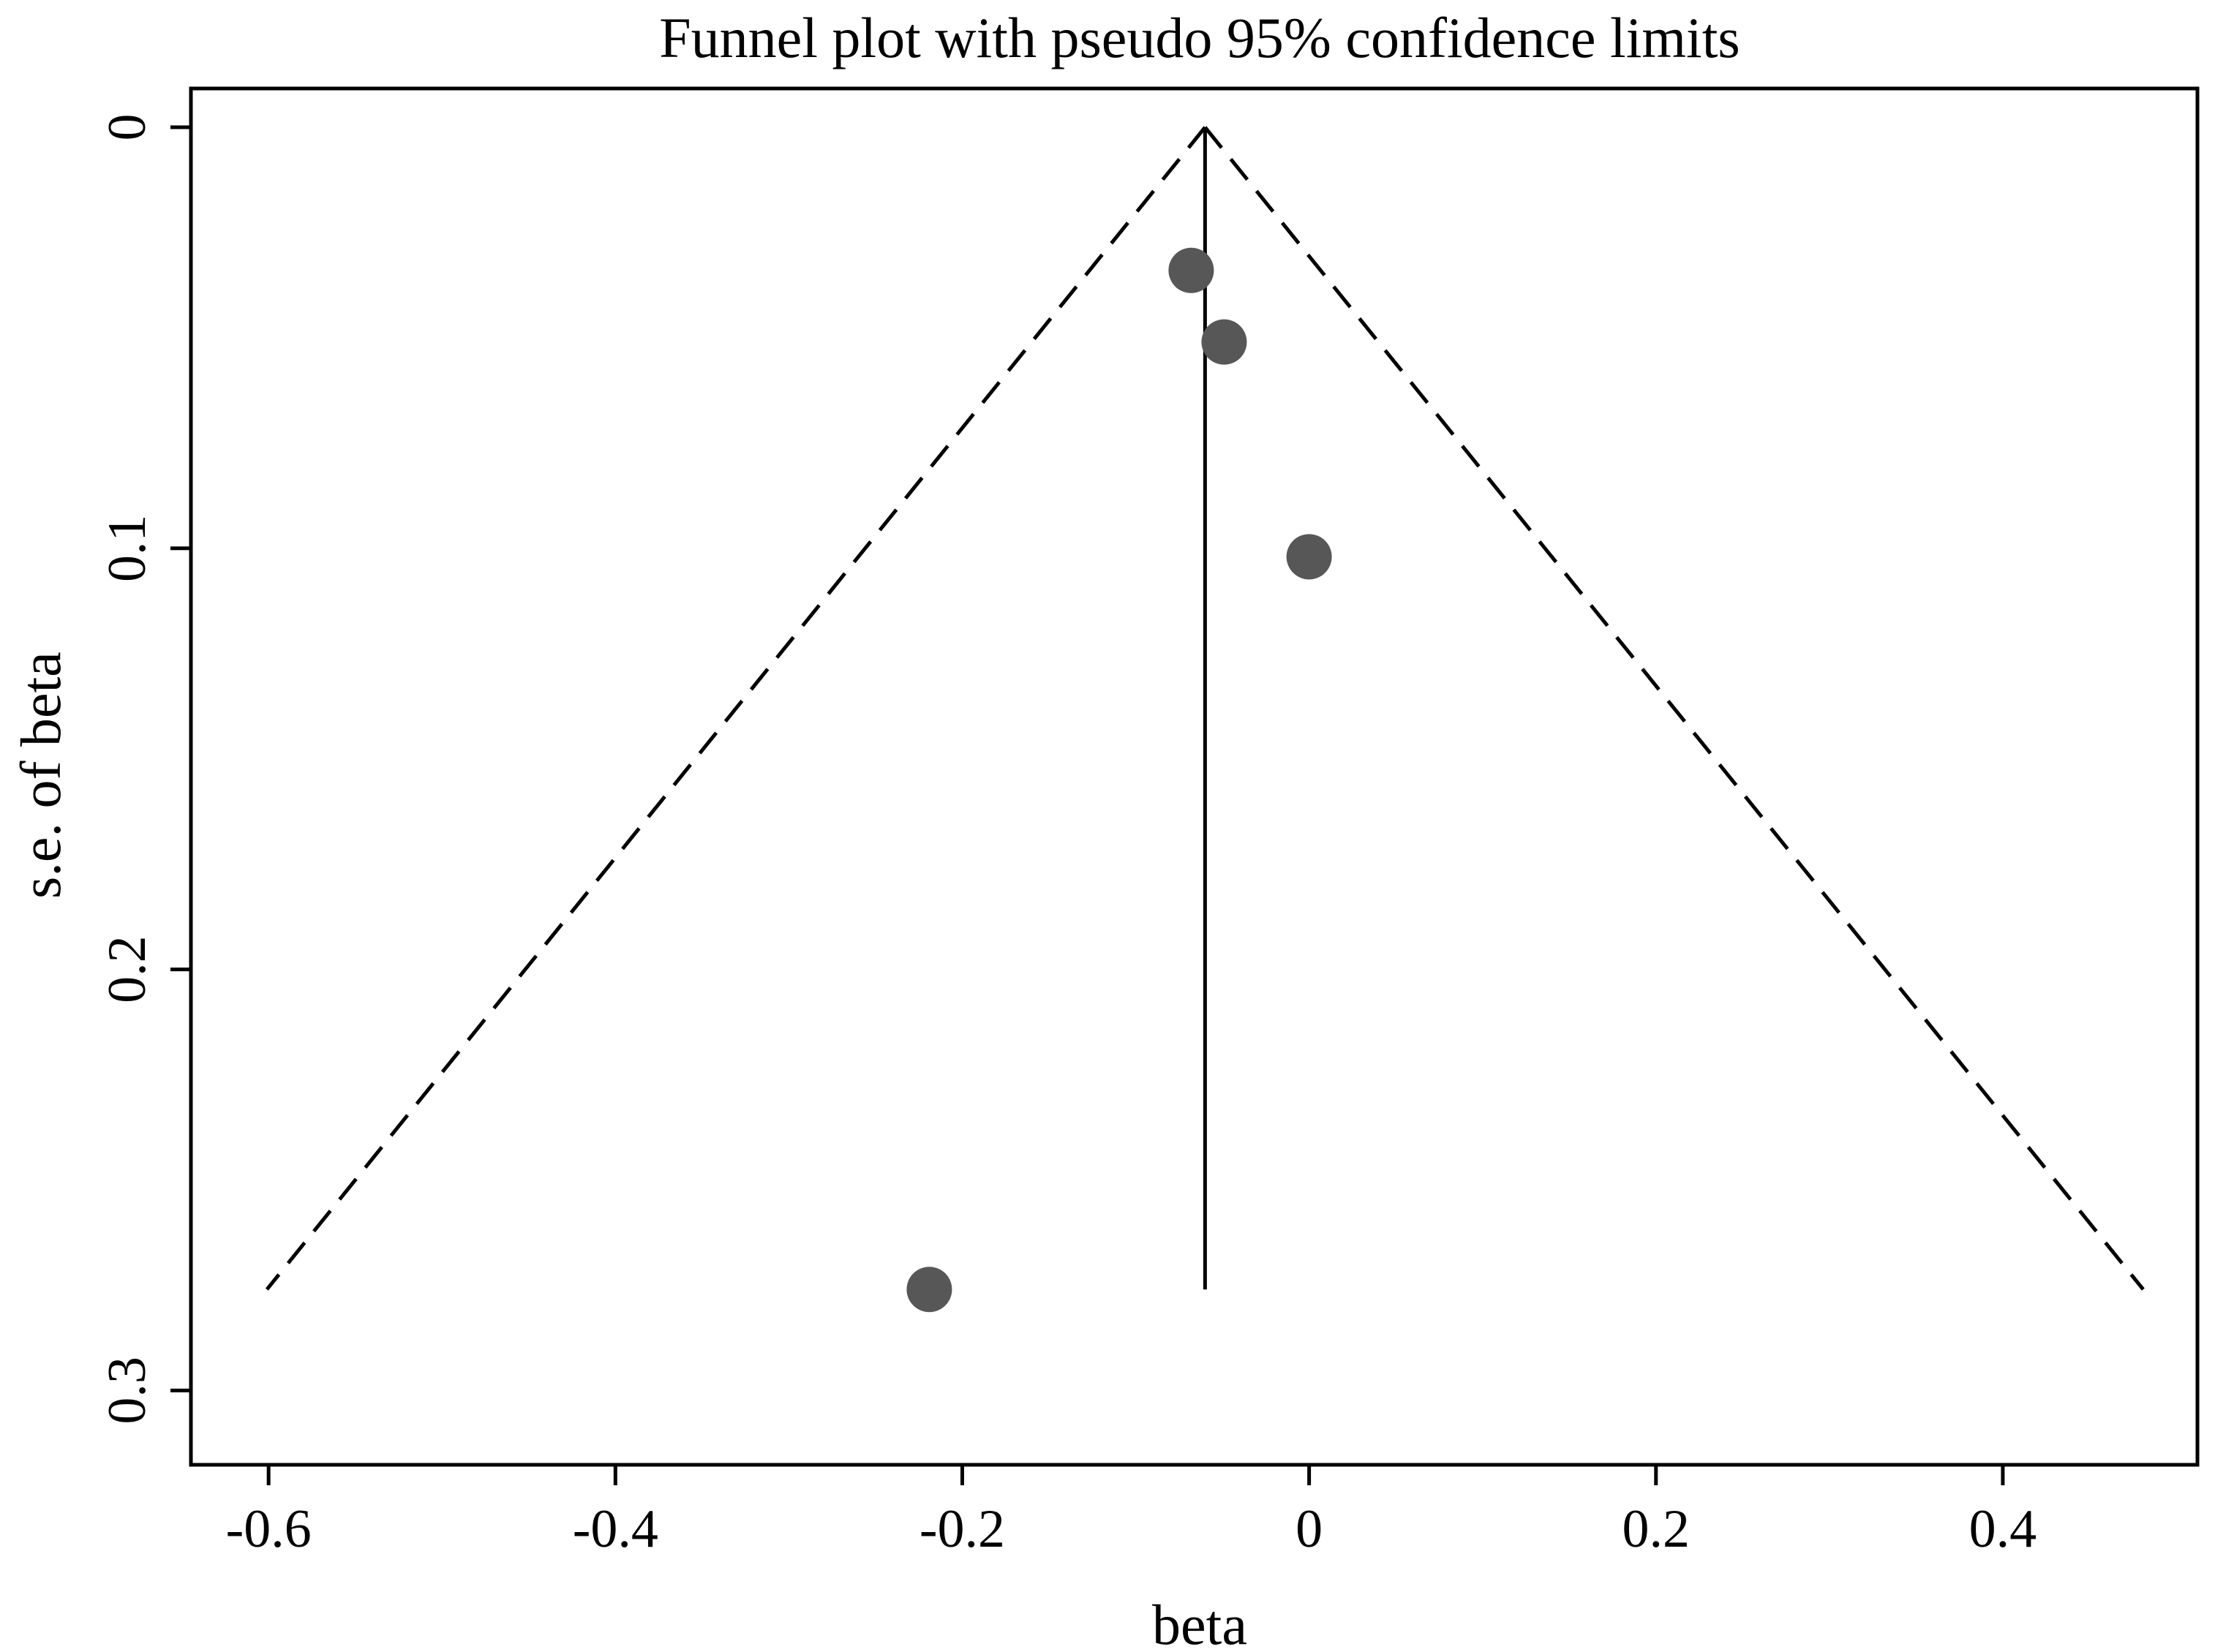  Describe the element at coordinates (127, 127) in the screenshot. I see `y-tick-label: 0` at that location.